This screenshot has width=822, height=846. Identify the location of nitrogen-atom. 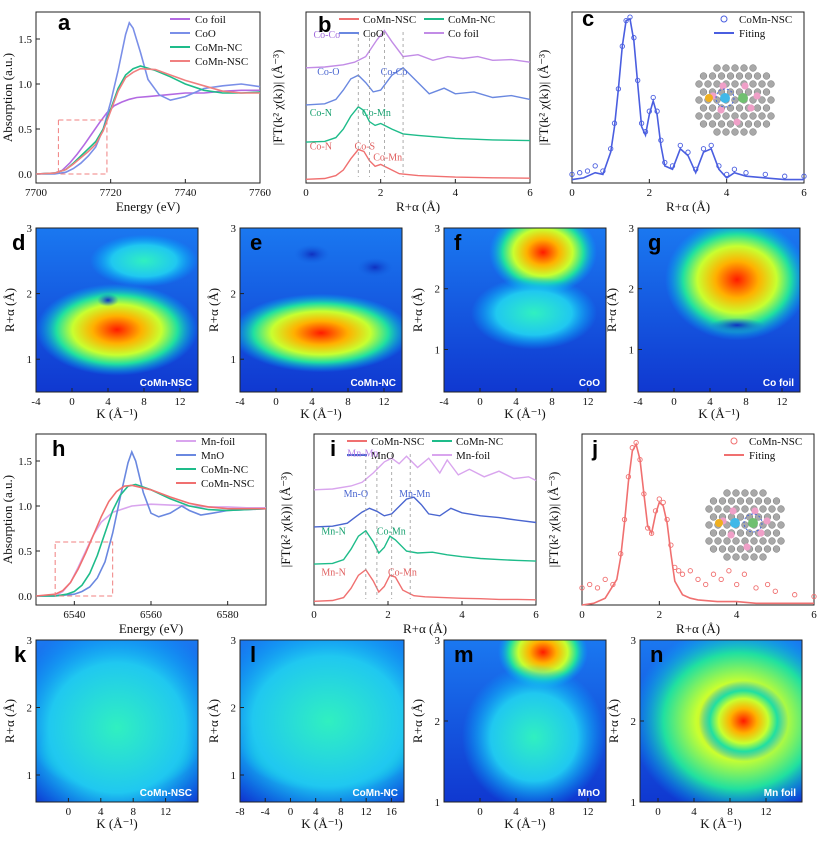
(737, 122).